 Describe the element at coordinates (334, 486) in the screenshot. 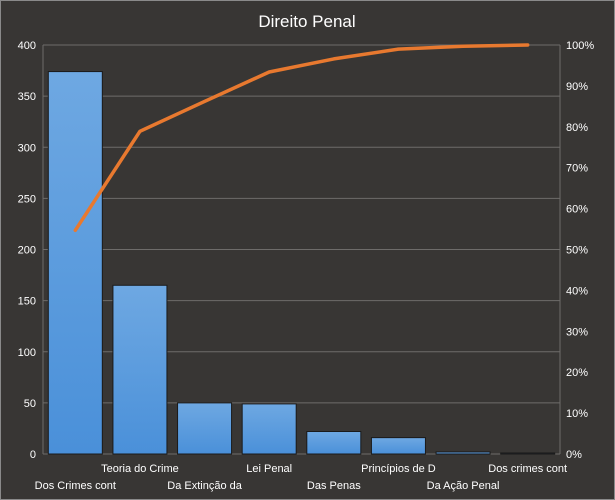

I see `x-tick-label: Das Penas` at that location.